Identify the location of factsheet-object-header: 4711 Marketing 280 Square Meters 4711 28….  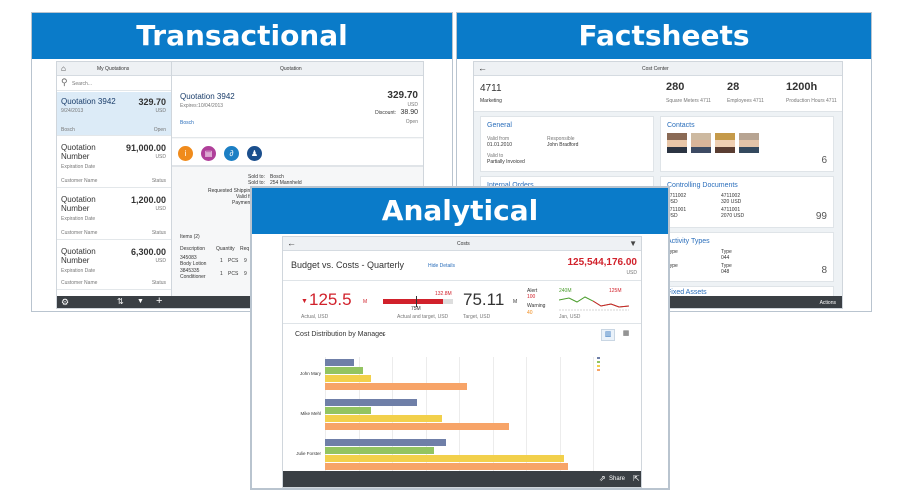
(658, 94).